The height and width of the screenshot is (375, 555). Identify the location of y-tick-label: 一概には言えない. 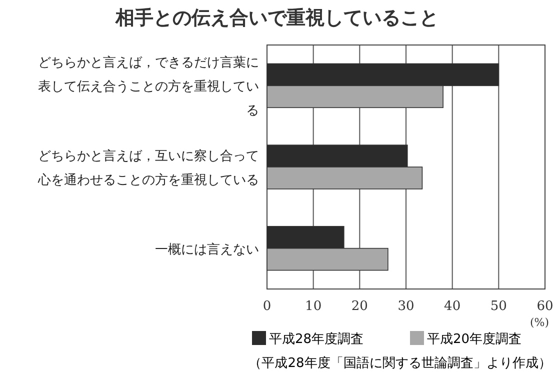
(207, 249).